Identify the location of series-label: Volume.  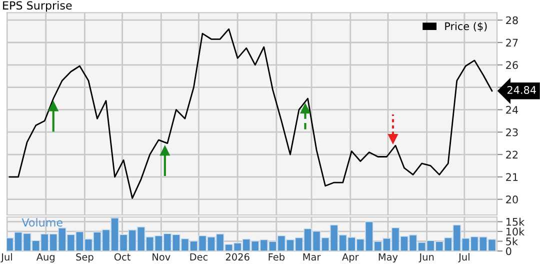
(42, 222).